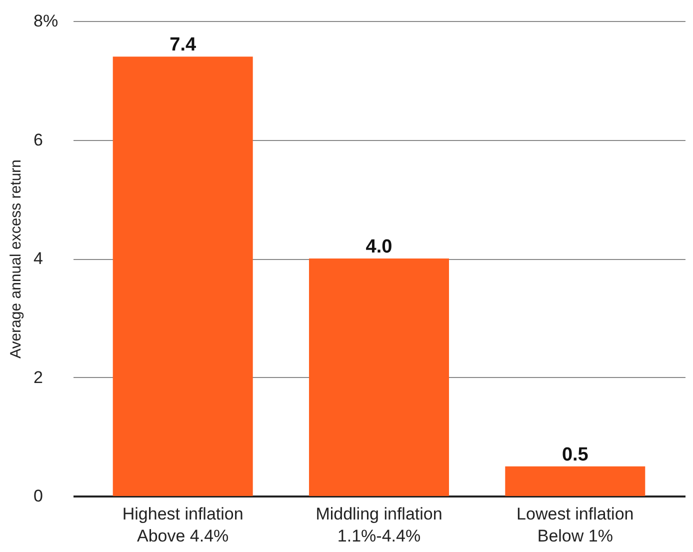  I want to click on y-axis-title: Average annual excess return, so click(16, 259).